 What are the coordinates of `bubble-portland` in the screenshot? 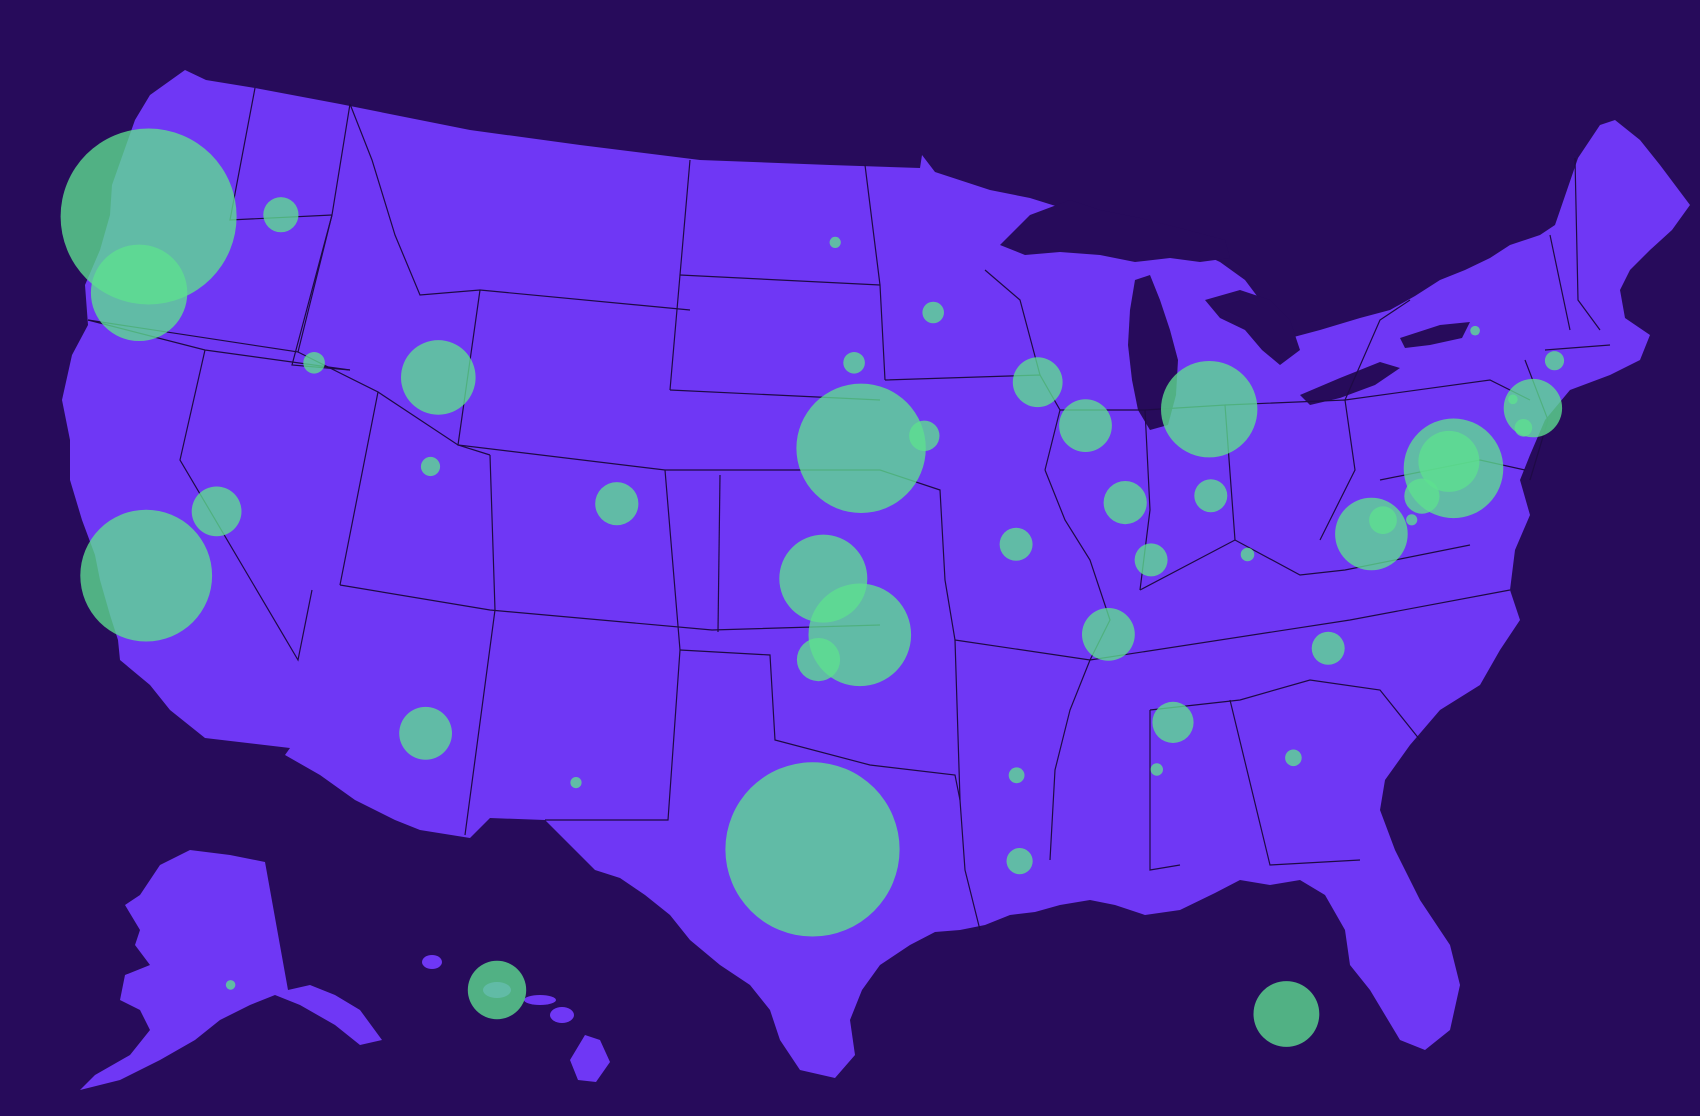 It's located at (139, 292).